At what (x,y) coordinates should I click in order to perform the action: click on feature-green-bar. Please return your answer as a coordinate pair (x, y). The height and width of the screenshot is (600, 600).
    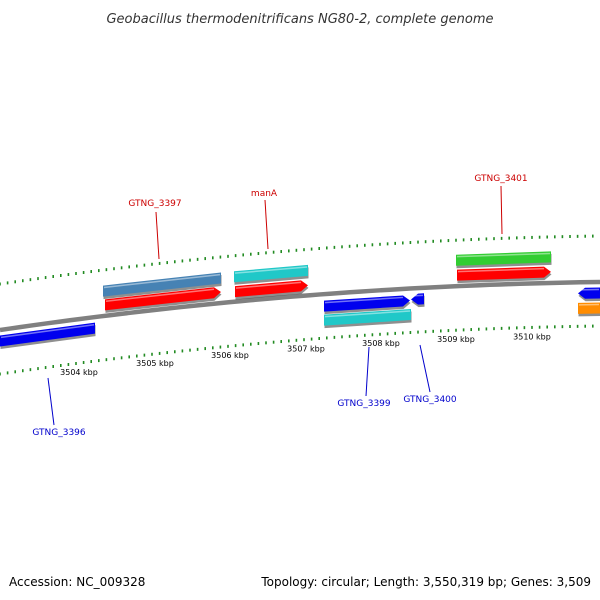
    Looking at the image, I should click on (504, 260).